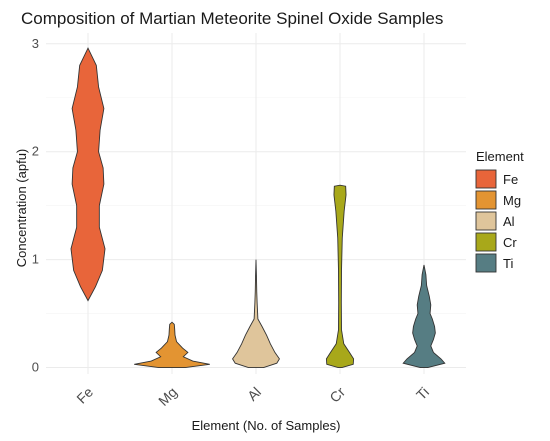  Describe the element at coordinates (508, 263) in the screenshot. I see `legend-label: Ti` at that location.